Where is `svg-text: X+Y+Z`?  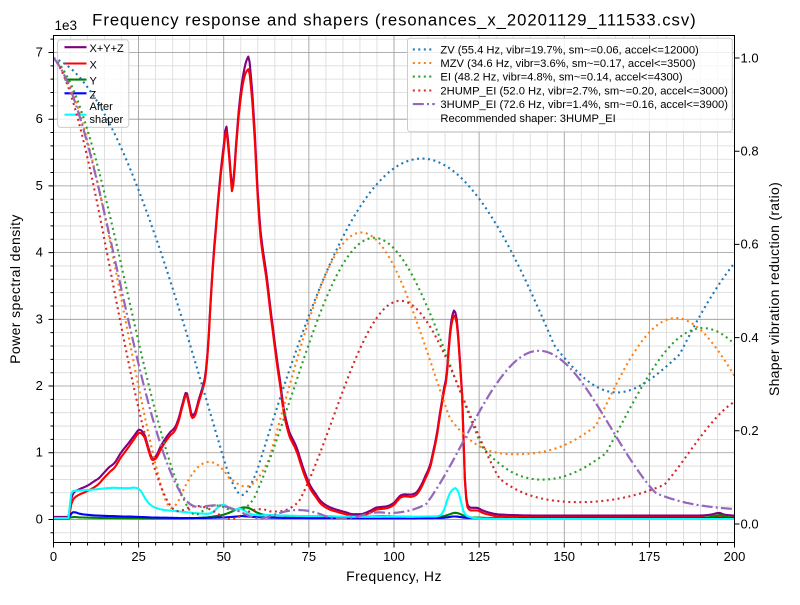 svg-text: X+Y+Z is located at coordinates (107, 49).